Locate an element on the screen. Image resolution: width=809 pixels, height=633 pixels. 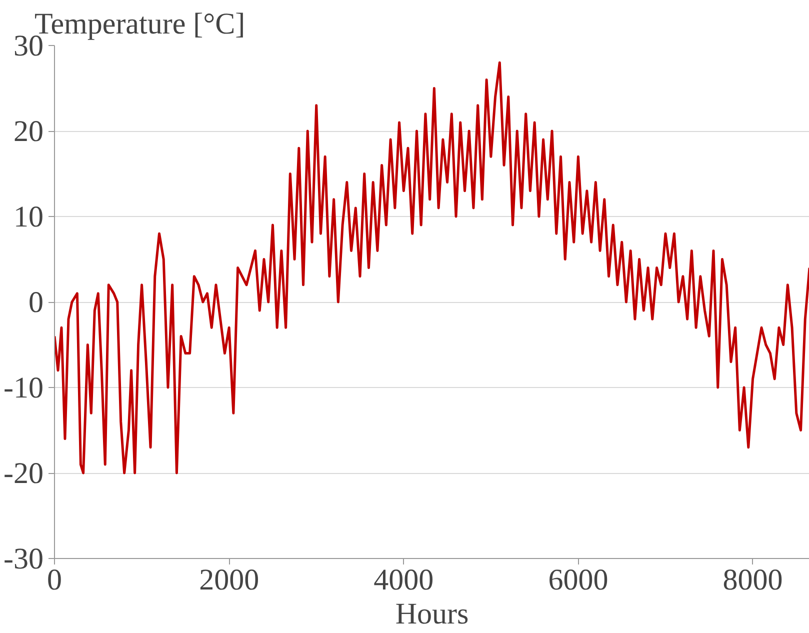
y-tick-label: 20 is located at coordinates (29, 131).